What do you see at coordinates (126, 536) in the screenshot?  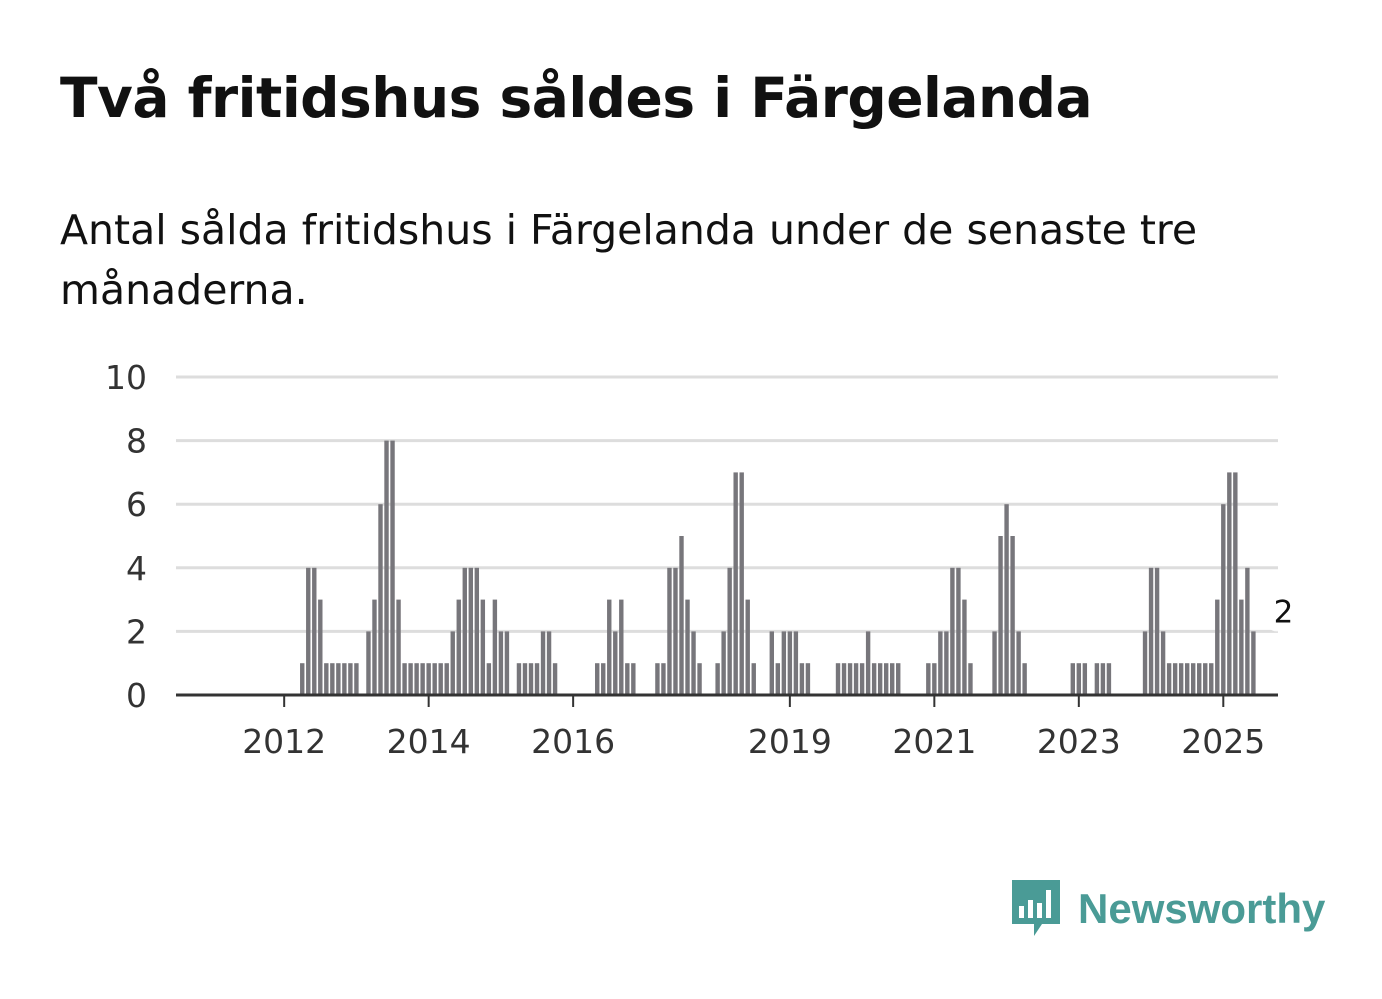 I see `y-axis-ticks: 0 2 4 6 8 10` at bounding box center [126, 536].